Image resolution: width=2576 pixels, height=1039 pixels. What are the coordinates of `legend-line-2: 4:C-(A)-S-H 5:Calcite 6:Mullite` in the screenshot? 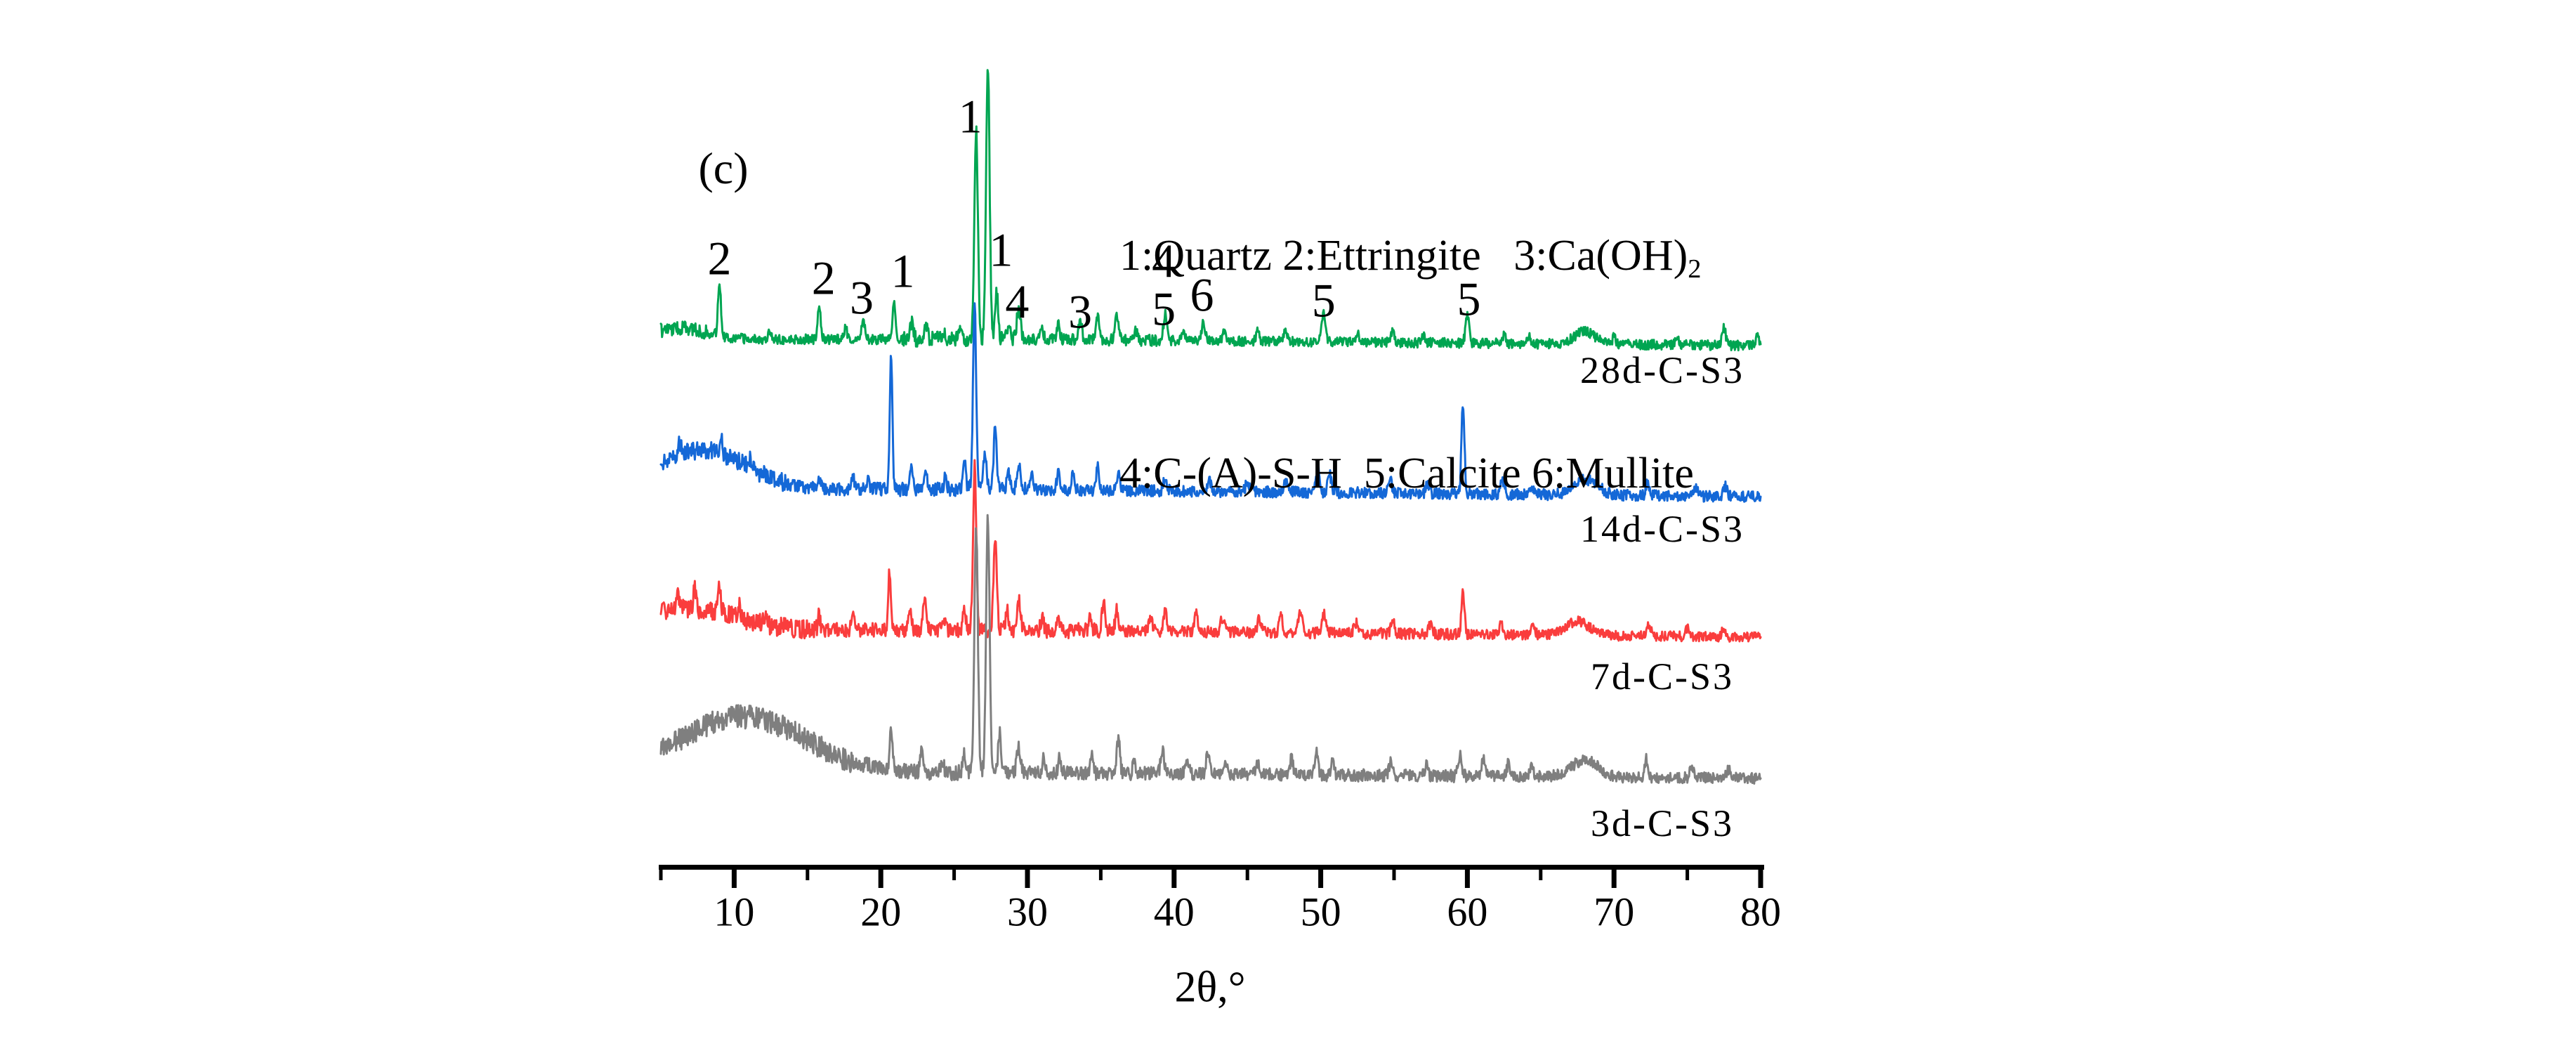 It's located at (1406, 473).